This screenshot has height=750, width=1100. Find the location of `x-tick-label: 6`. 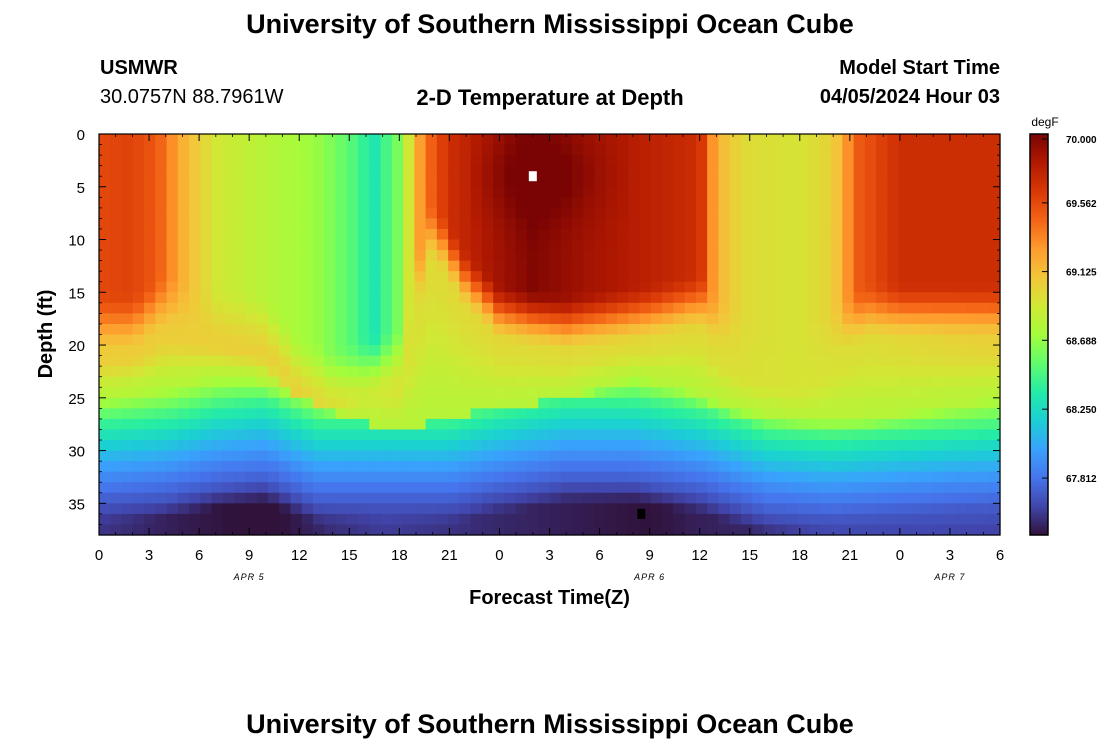

x-tick-label: 6 is located at coordinates (199, 555).